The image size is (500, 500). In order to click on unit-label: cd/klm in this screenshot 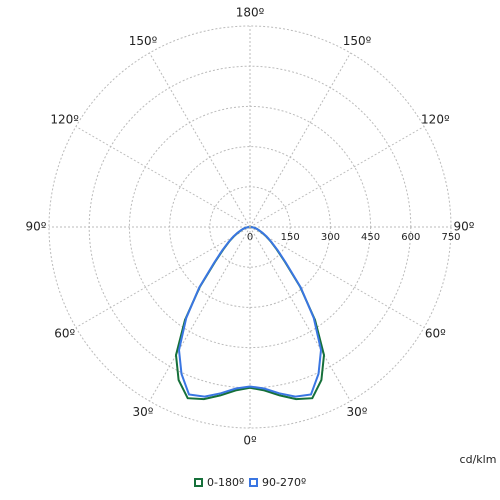, I will do `click(478, 459)`.